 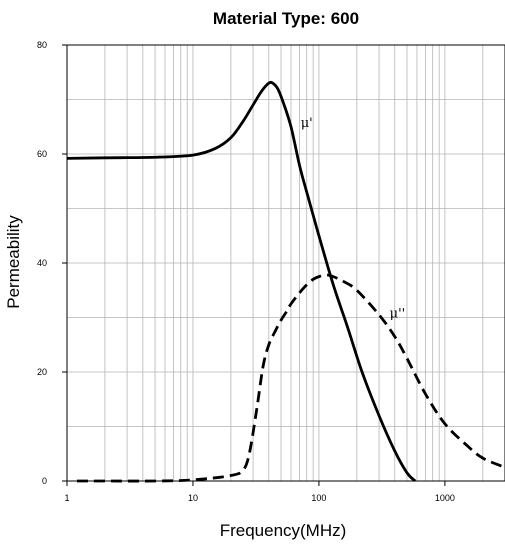 What do you see at coordinates (42, 154) in the screenshot?
I see `y-tick-label: 60` at bounding box center [42, 154].